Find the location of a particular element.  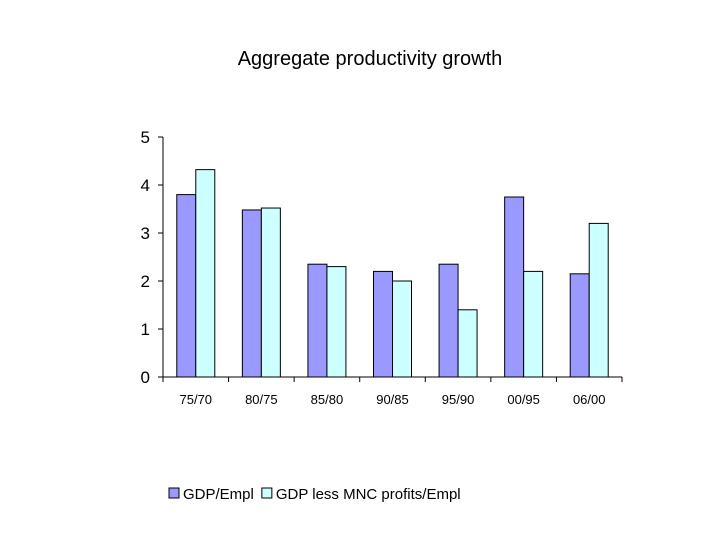

x-tick-label: 06/00 is located at coordinates (589, 399).